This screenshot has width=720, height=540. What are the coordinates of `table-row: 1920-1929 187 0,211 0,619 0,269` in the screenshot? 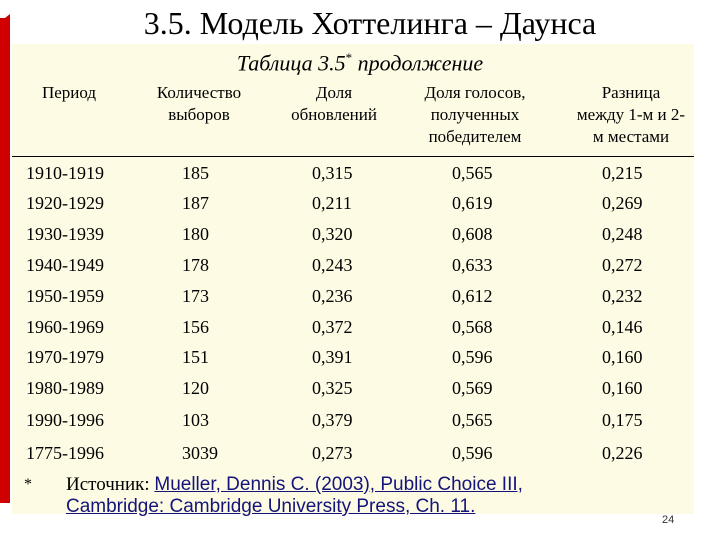 It's located at (360, 203).